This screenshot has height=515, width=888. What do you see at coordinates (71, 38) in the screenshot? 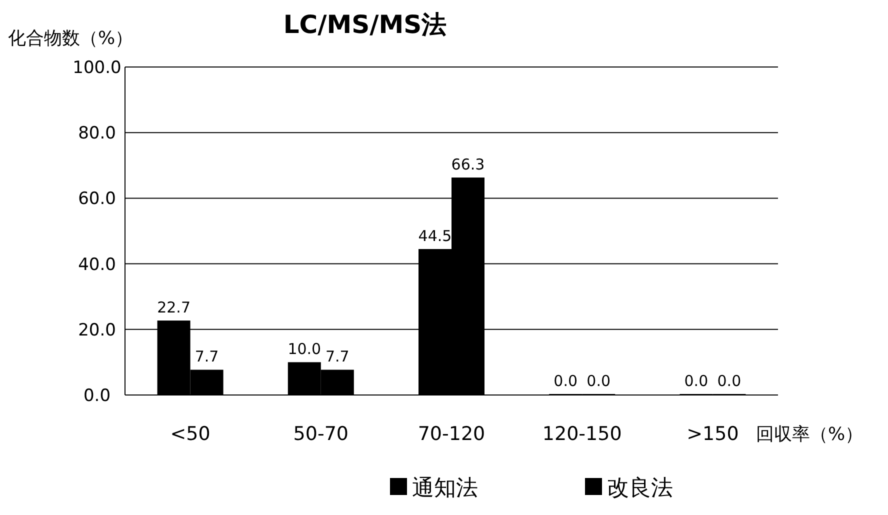
I see `y-axis-title: 化合物数（%）` at bounding box center [71, 38].